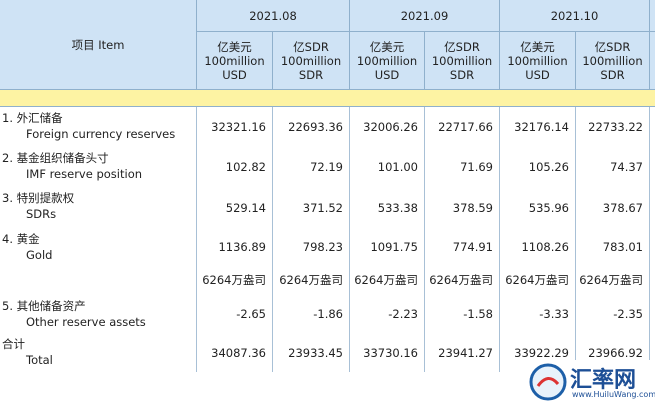 This screenshot has width=655, height=403. What do you see at coordinates (311, 246) in the screenshot?
I see `cell-value: 798.23` at bounding box center [311, 246].